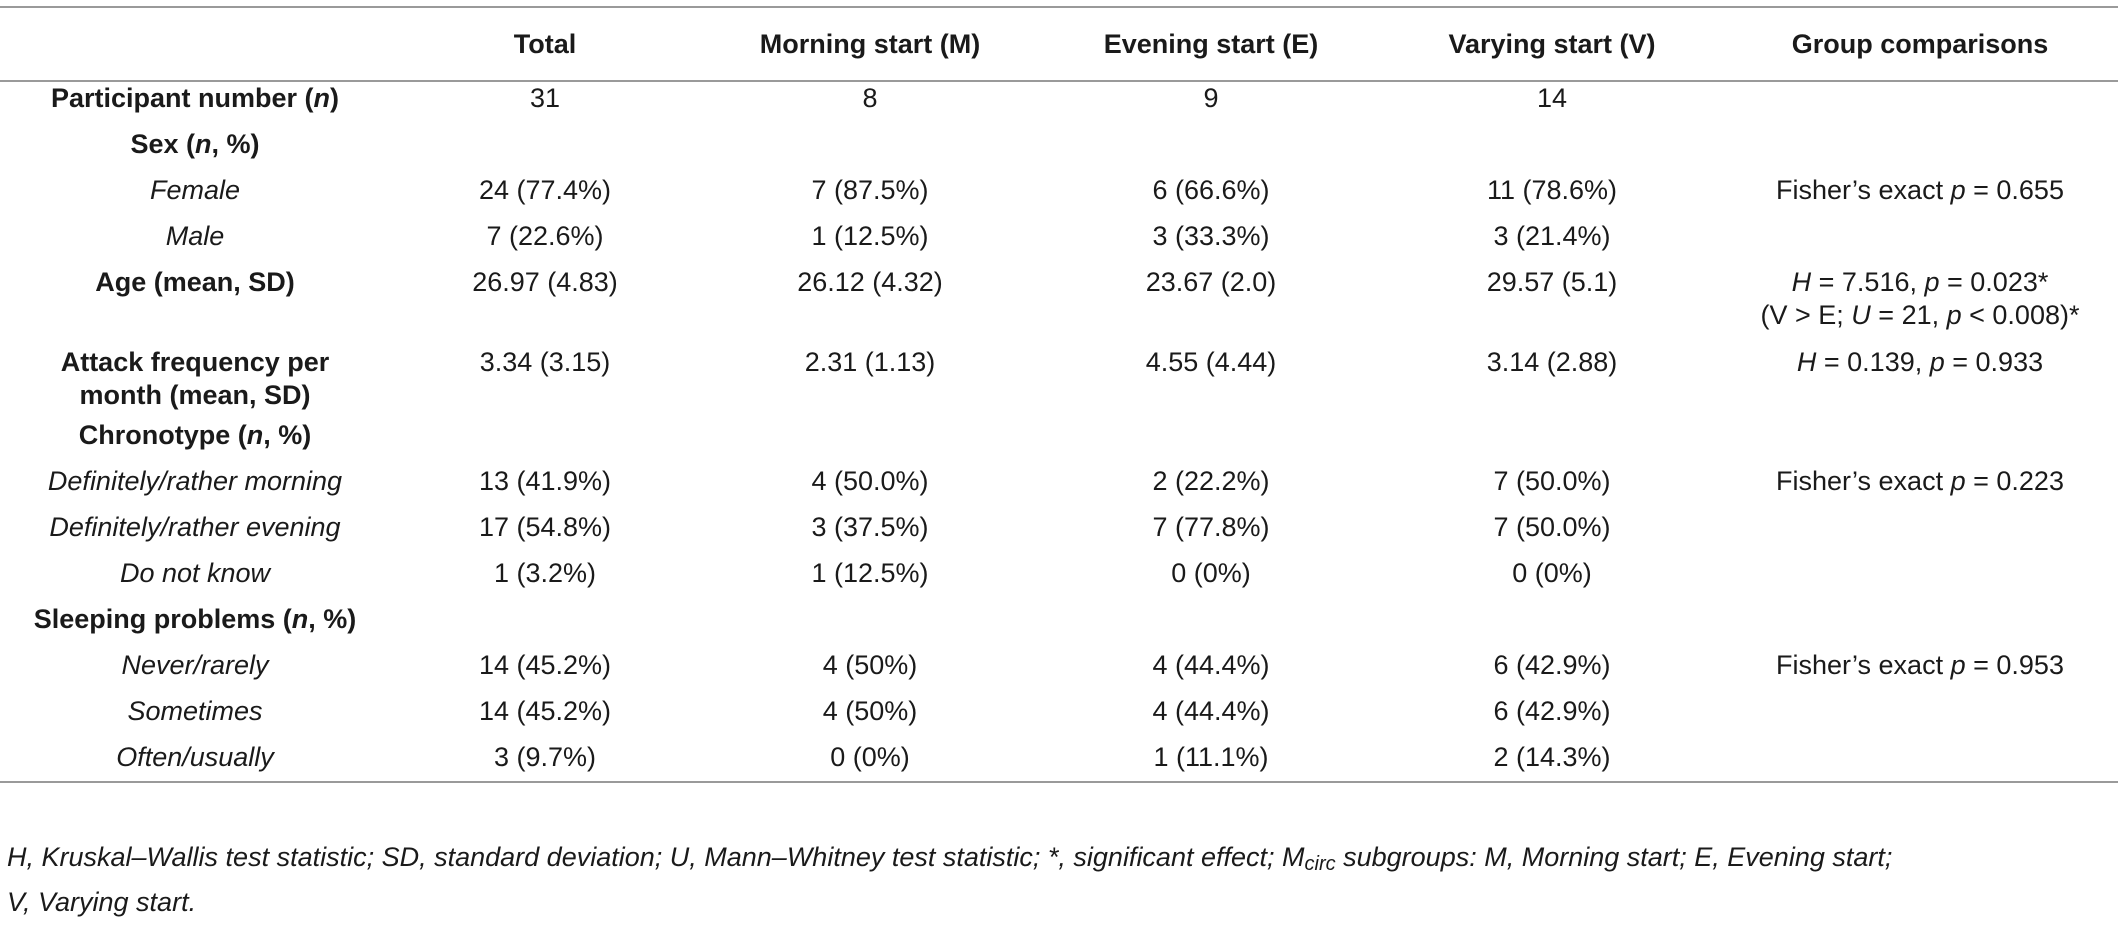  I want to click on cell-total: 7 (22.6%), so click(545, 236).